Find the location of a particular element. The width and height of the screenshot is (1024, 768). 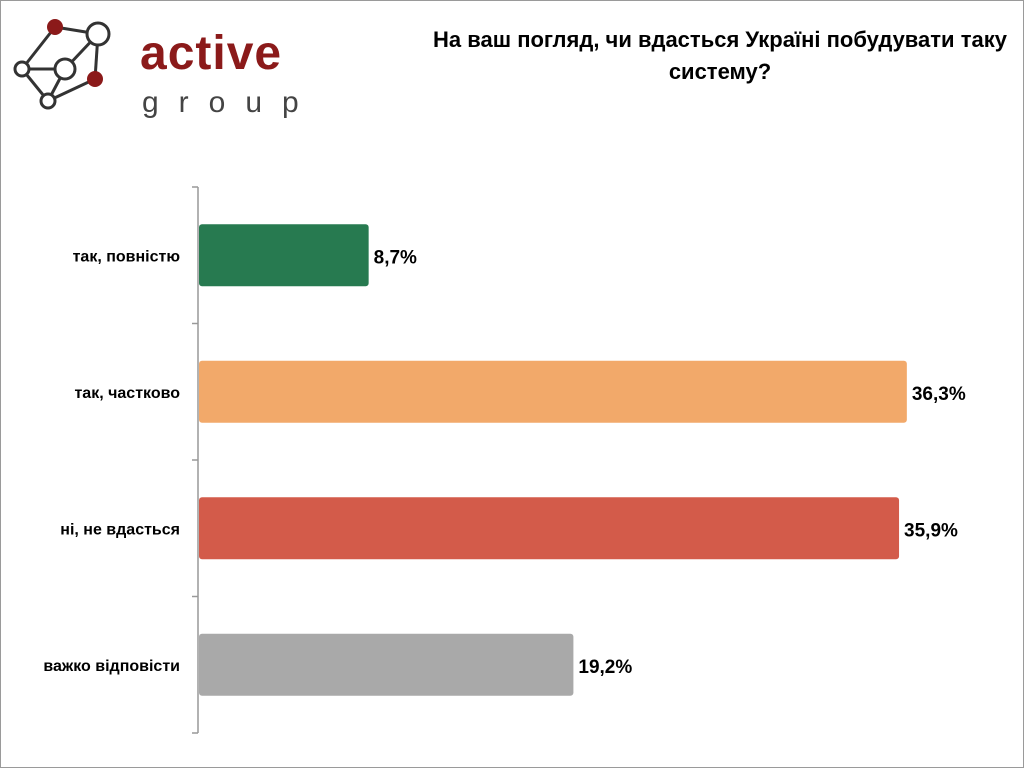

logo-subword: group is located at coordinates (230, 102).